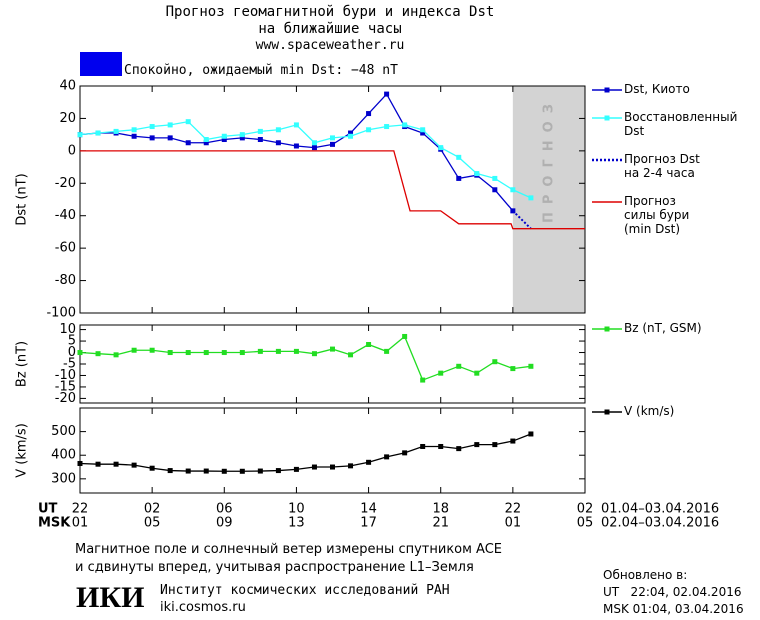 Image resolution: width=760 pixels, height=620 pixels. What do you see at coordinates (224, 509) in the screenshot?
I see `x-tick-label: 06` at bounding box center [224, 509].